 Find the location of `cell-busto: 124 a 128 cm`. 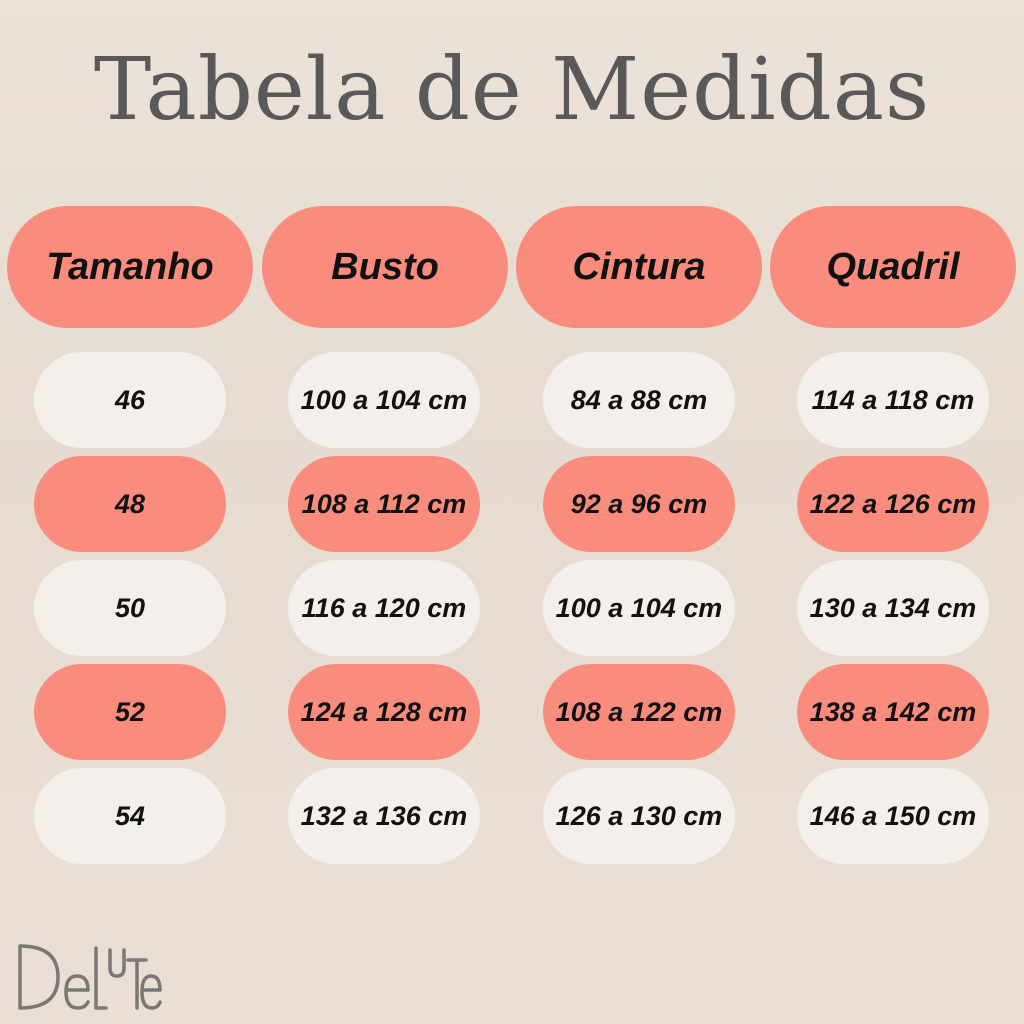

cell-busto: 124 a 128 cm is located at coordinates (384, 712).